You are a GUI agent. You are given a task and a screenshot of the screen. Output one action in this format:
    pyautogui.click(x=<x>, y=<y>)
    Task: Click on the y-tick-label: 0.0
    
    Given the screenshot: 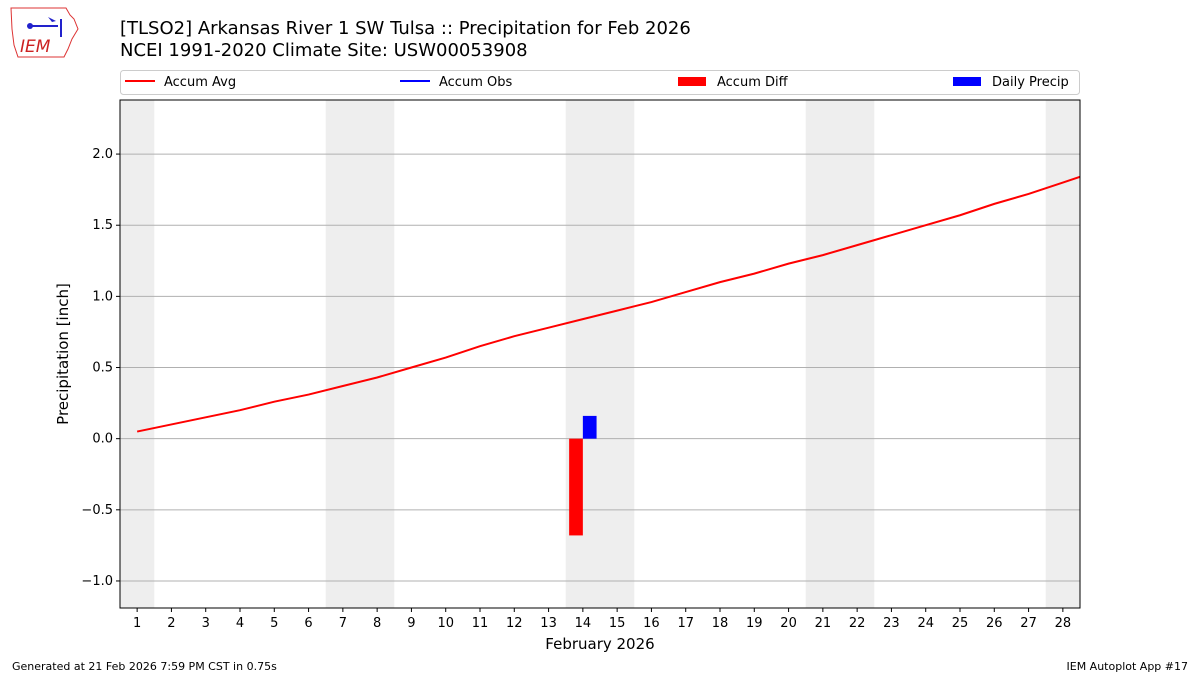 What is the action you would take?
    pyautogui.click(x=102, y=439)
    